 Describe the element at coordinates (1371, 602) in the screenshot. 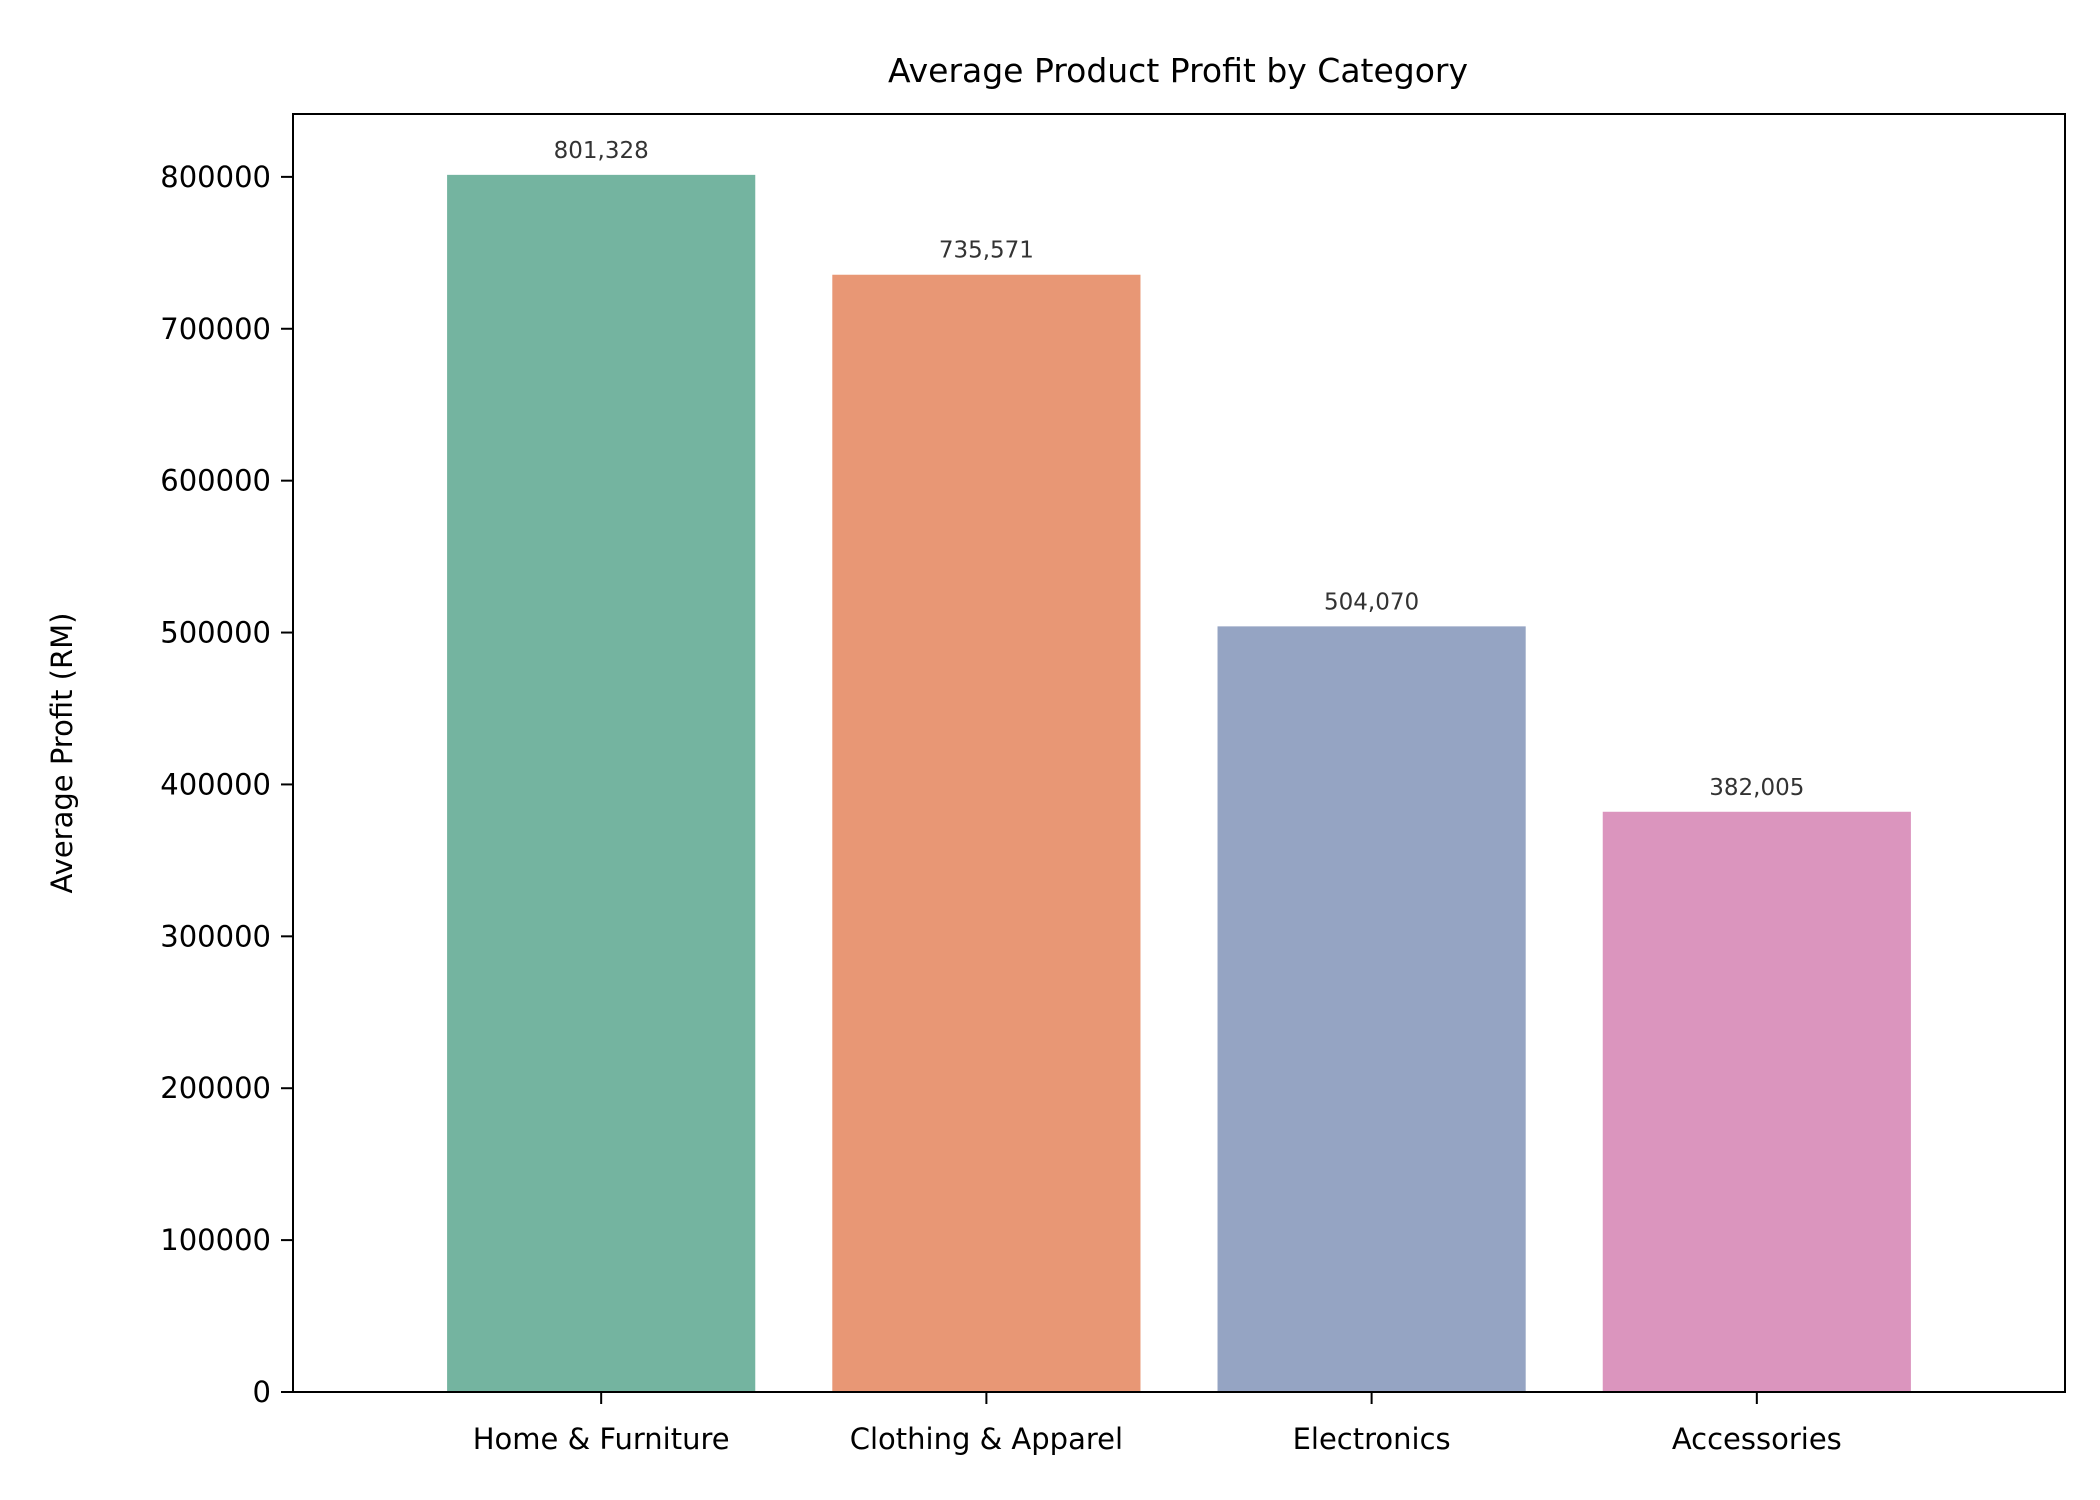

I see `bar-value-label: 504,070` at that location.